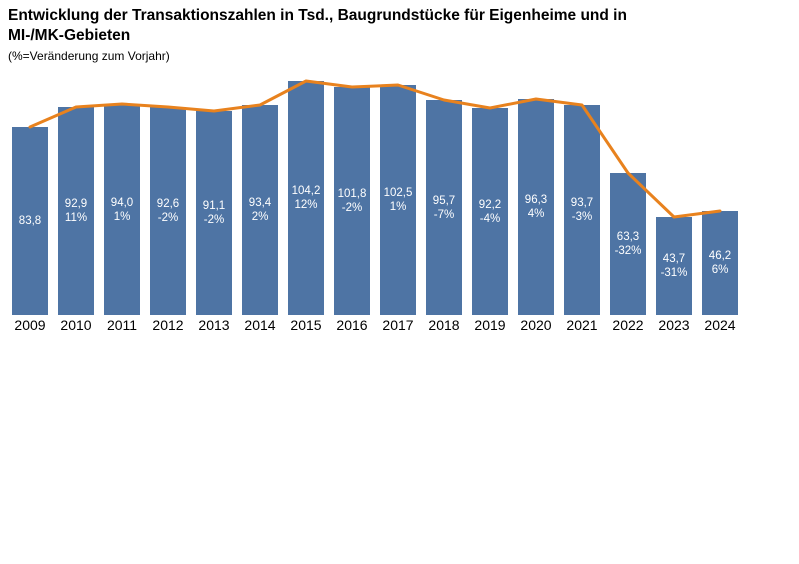  Describe the element at coordinates (168, 325) in the screenshot. I see `x-axis-label-2012: 2012` at that location.